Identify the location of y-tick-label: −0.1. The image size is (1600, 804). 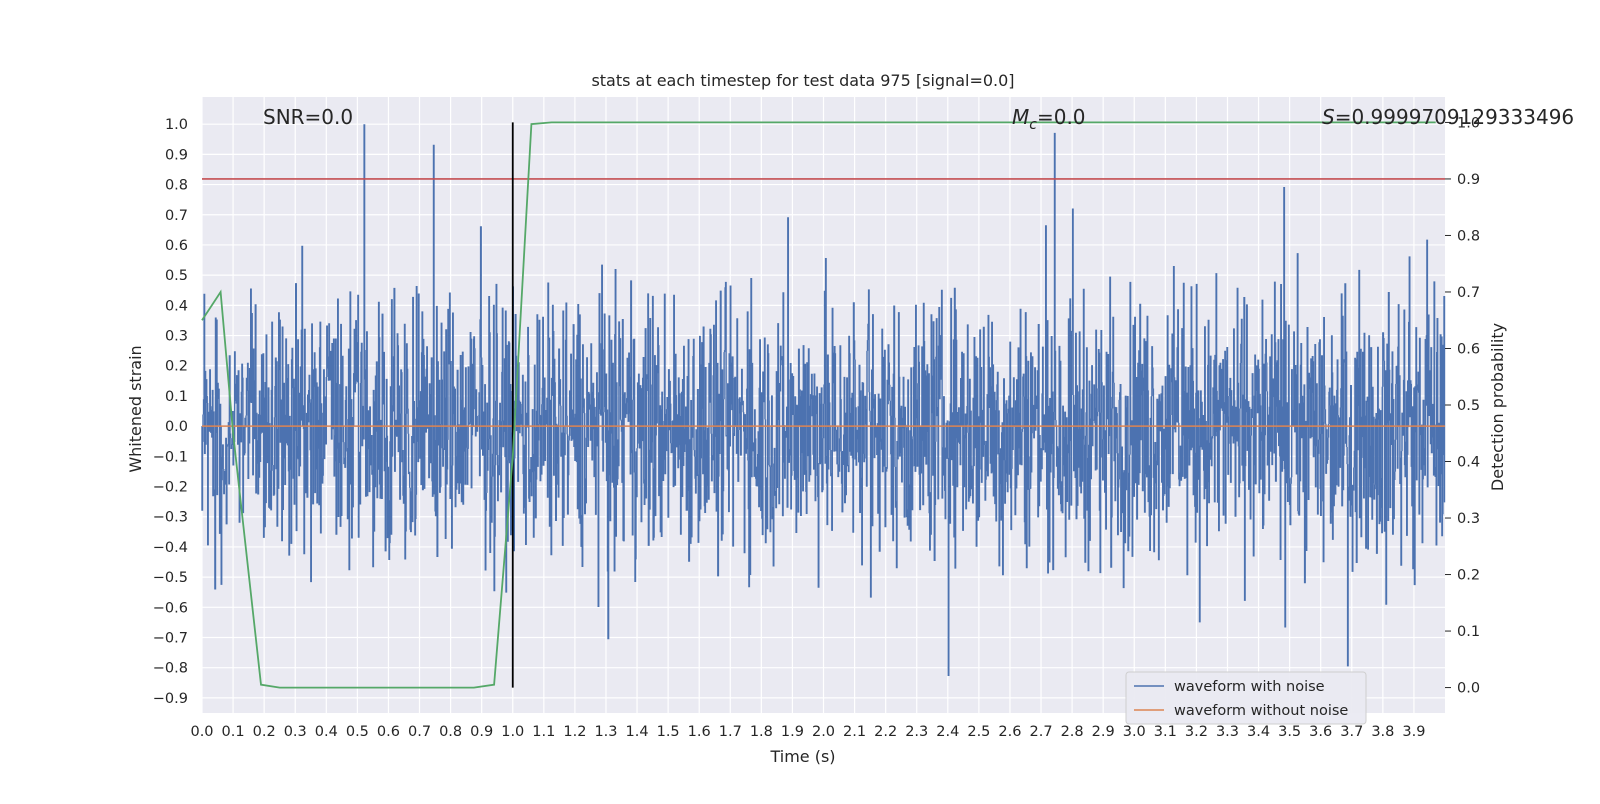
(170, 457).